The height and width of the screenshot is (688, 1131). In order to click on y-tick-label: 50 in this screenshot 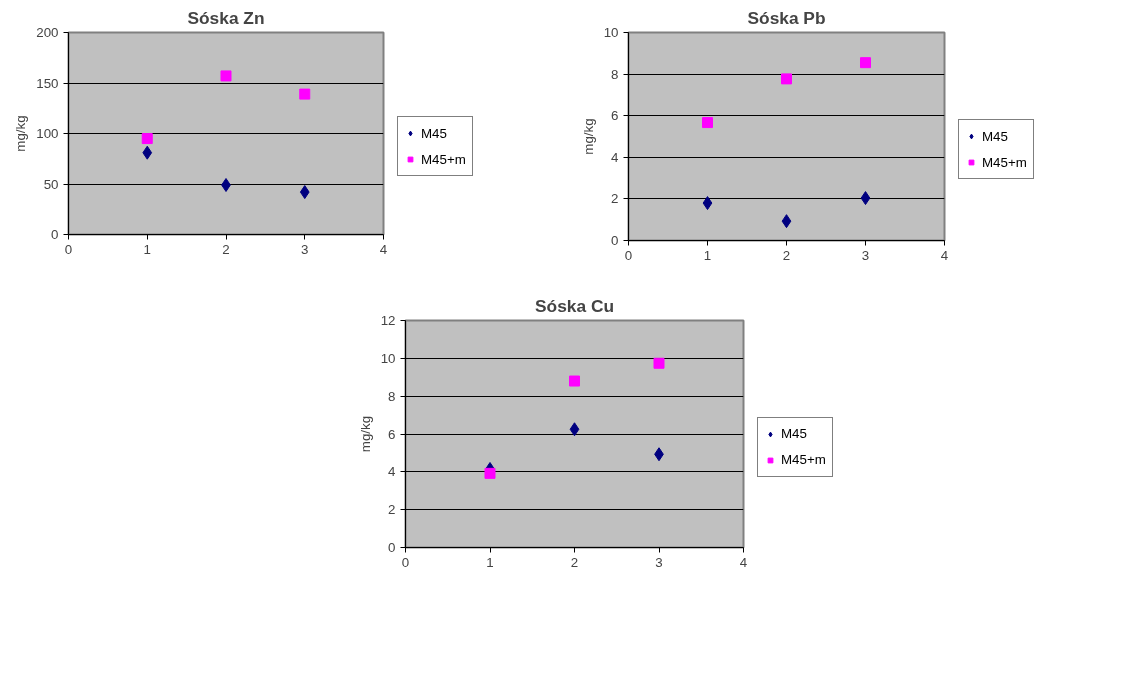, I will do `click(51, 184)`.